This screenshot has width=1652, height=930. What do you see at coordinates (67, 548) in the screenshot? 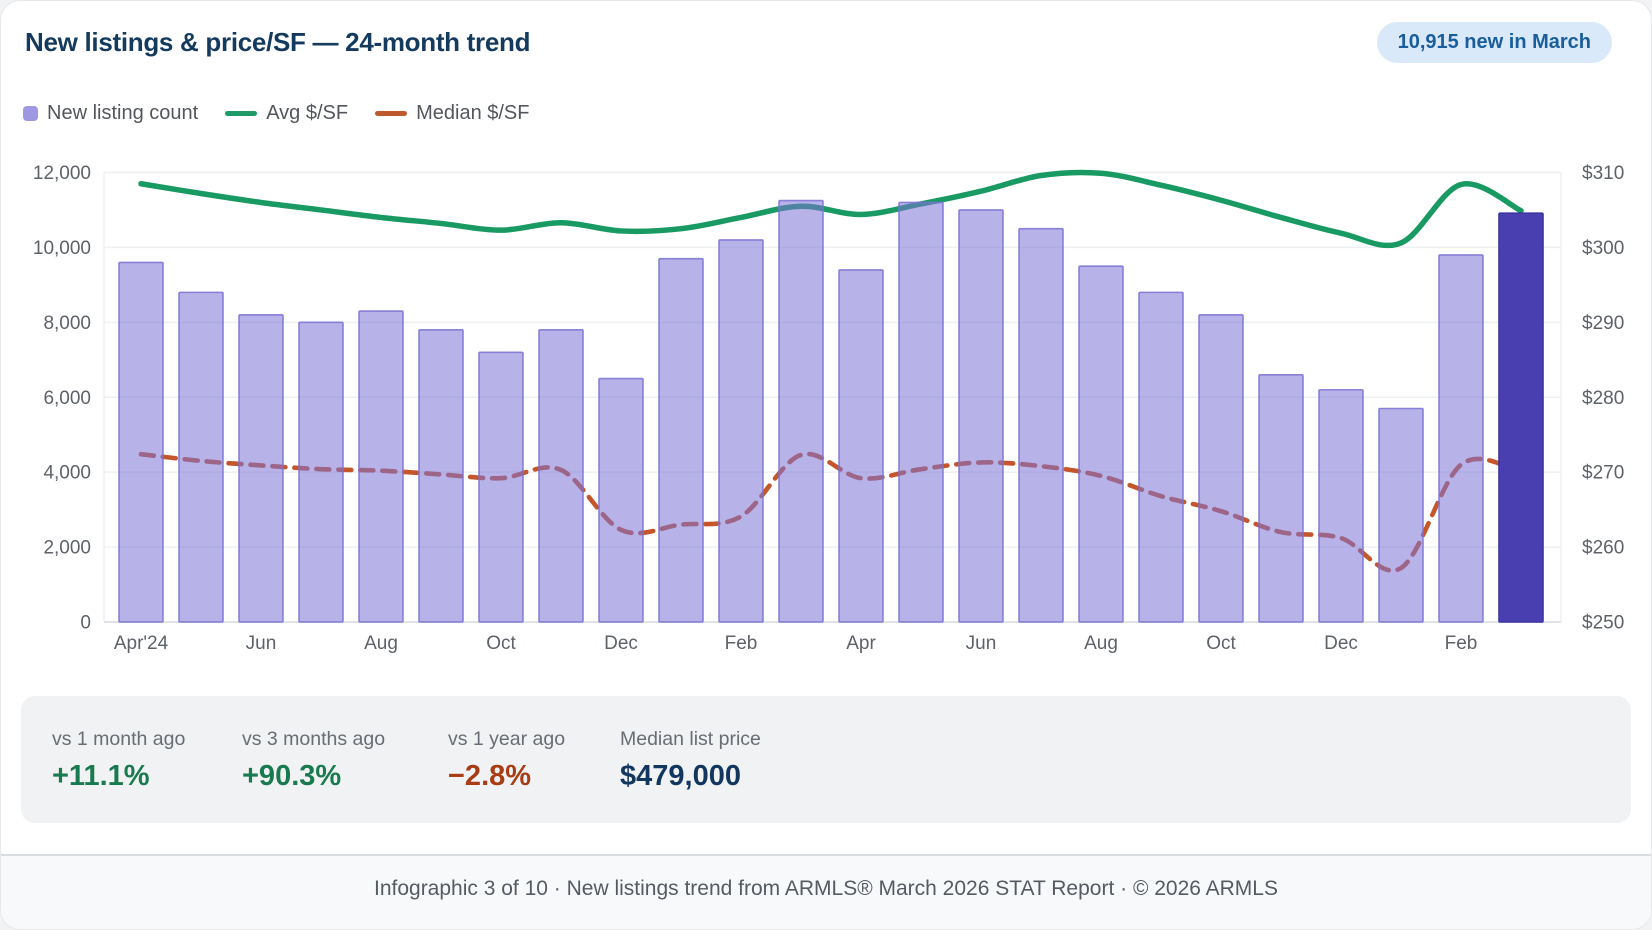
I see `axis-tick-label: 2,000` at bounding box center [67, 548].